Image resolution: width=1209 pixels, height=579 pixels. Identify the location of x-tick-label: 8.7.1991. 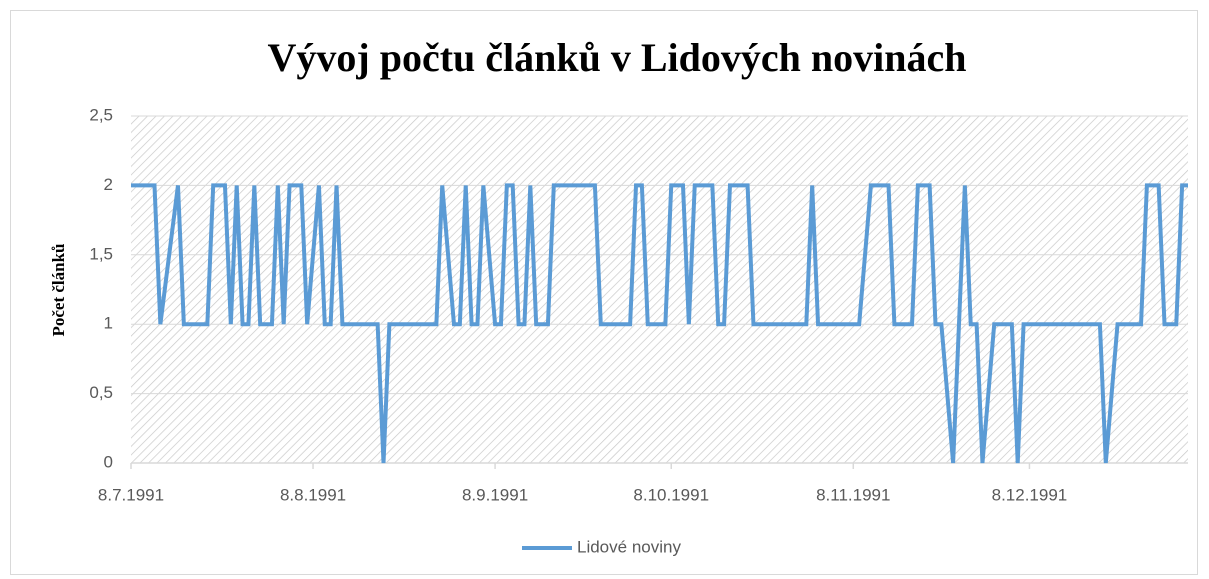
(131, 494).